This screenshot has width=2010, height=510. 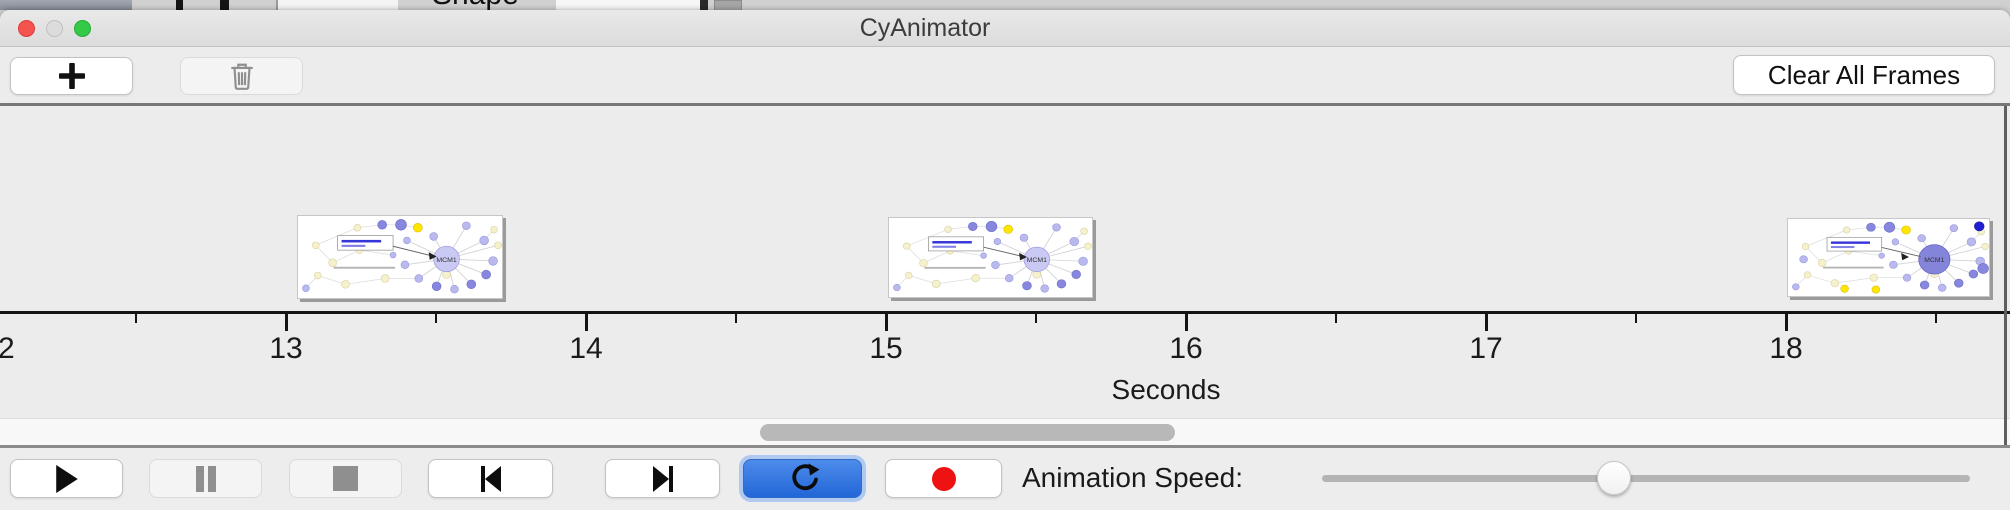 I want to click on background-shape-label: Shape, so click(x=475, y=5).